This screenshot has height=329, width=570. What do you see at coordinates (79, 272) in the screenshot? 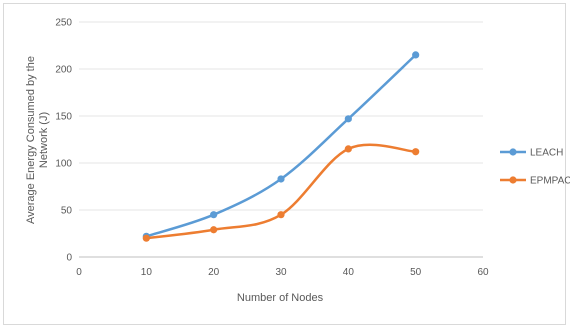
I see `x-tick-label: 0` at bounding box center [79, 272].